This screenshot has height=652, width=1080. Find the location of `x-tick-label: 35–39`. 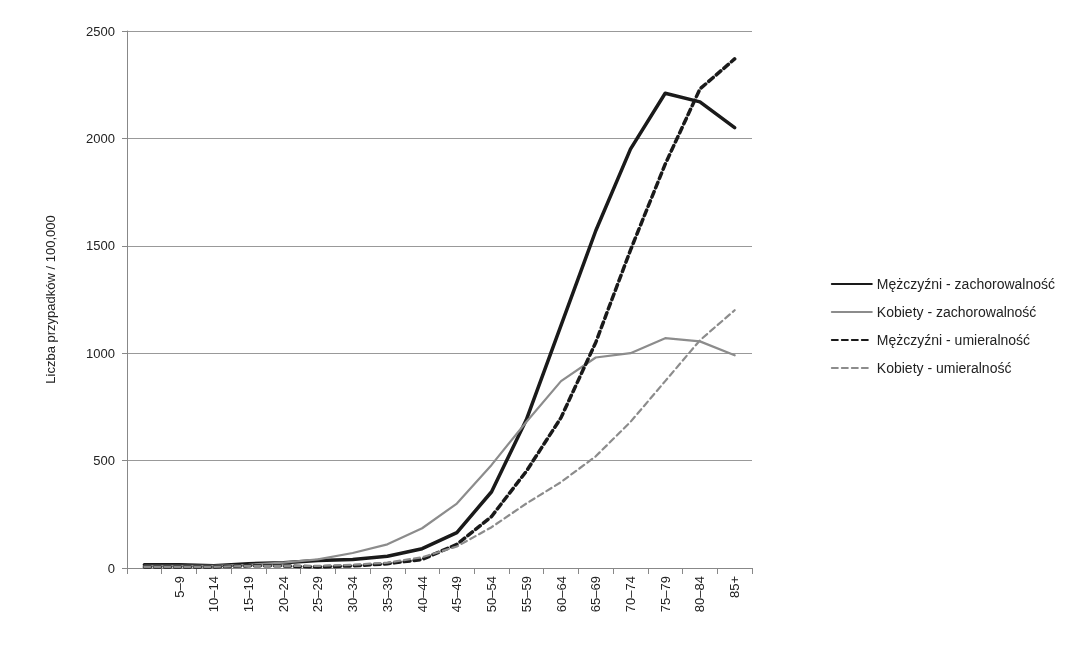

x-tick-label: 35–39 is located at coordinates (387, 594).